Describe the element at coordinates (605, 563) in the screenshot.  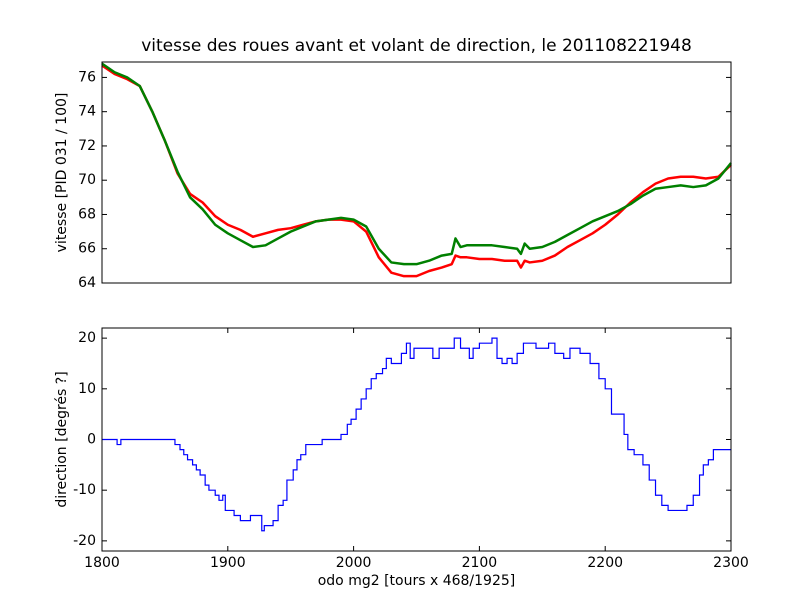
I see `x-tick-label: 2200` at that location.